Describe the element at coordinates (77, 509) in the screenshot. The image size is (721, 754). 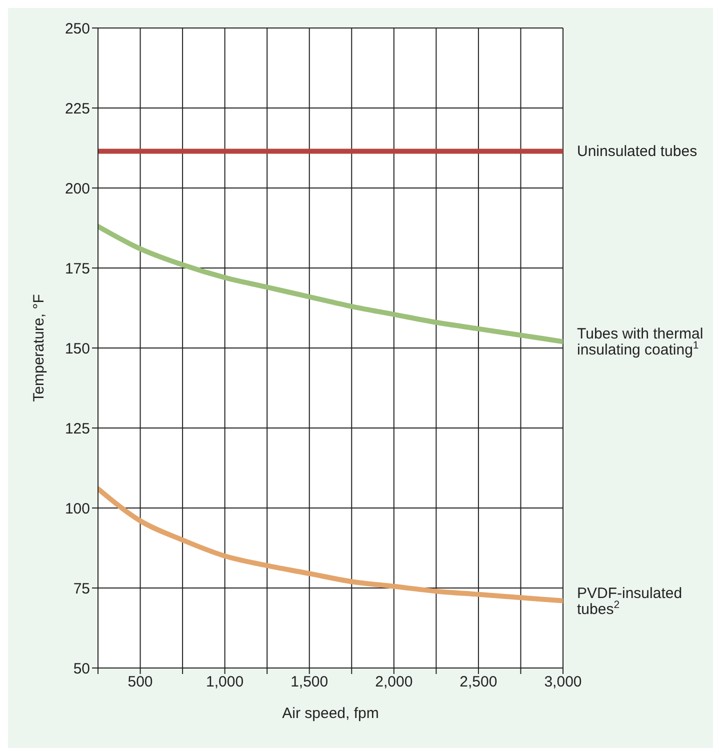
I see `y-tick-label: 100` at that location.